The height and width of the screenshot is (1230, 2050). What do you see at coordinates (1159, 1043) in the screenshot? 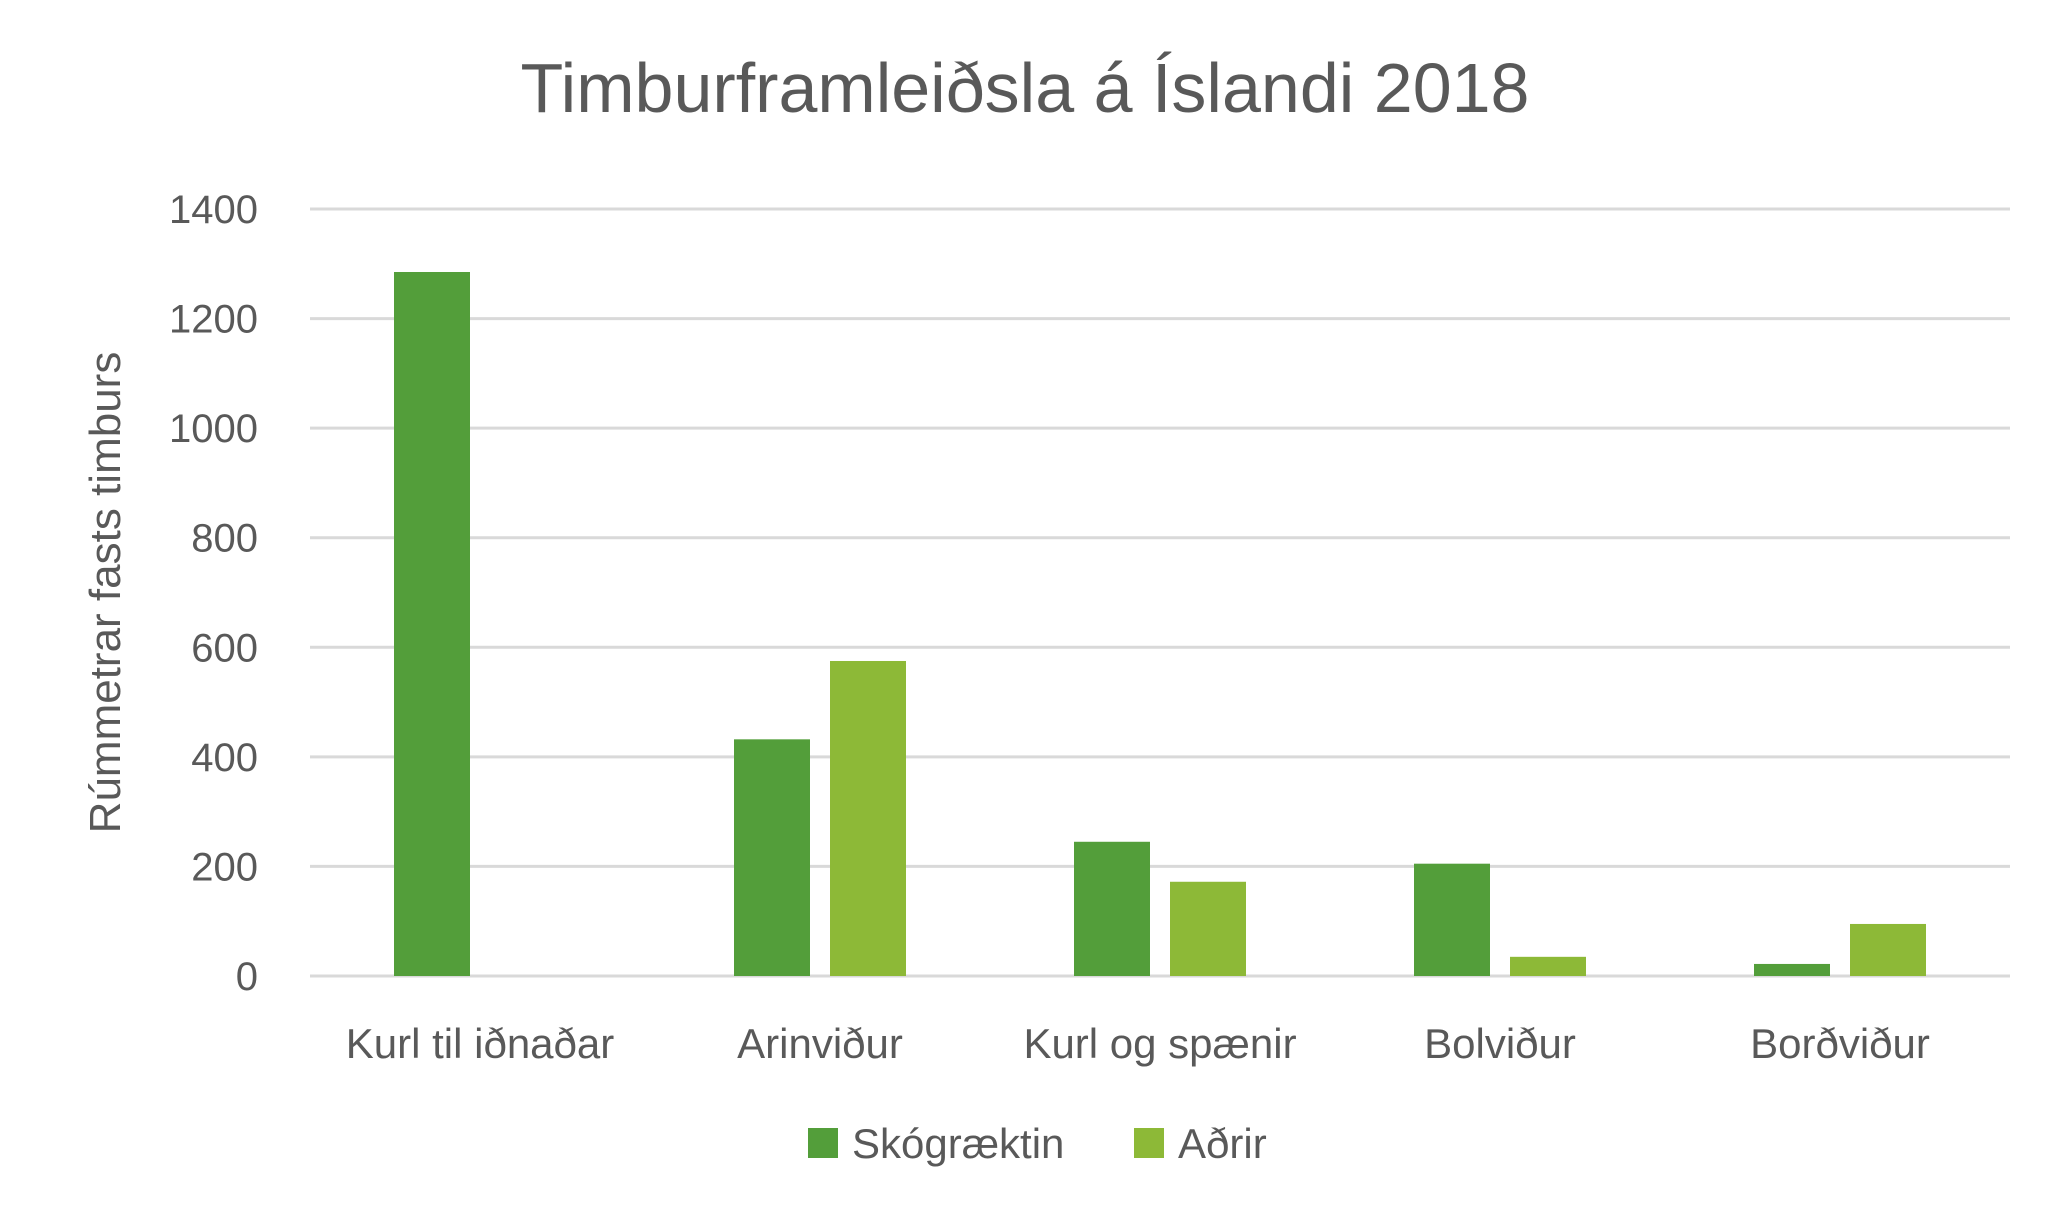
I see `x-tick-label: Kurl og spænir` at bounding box center [1159, 1043].